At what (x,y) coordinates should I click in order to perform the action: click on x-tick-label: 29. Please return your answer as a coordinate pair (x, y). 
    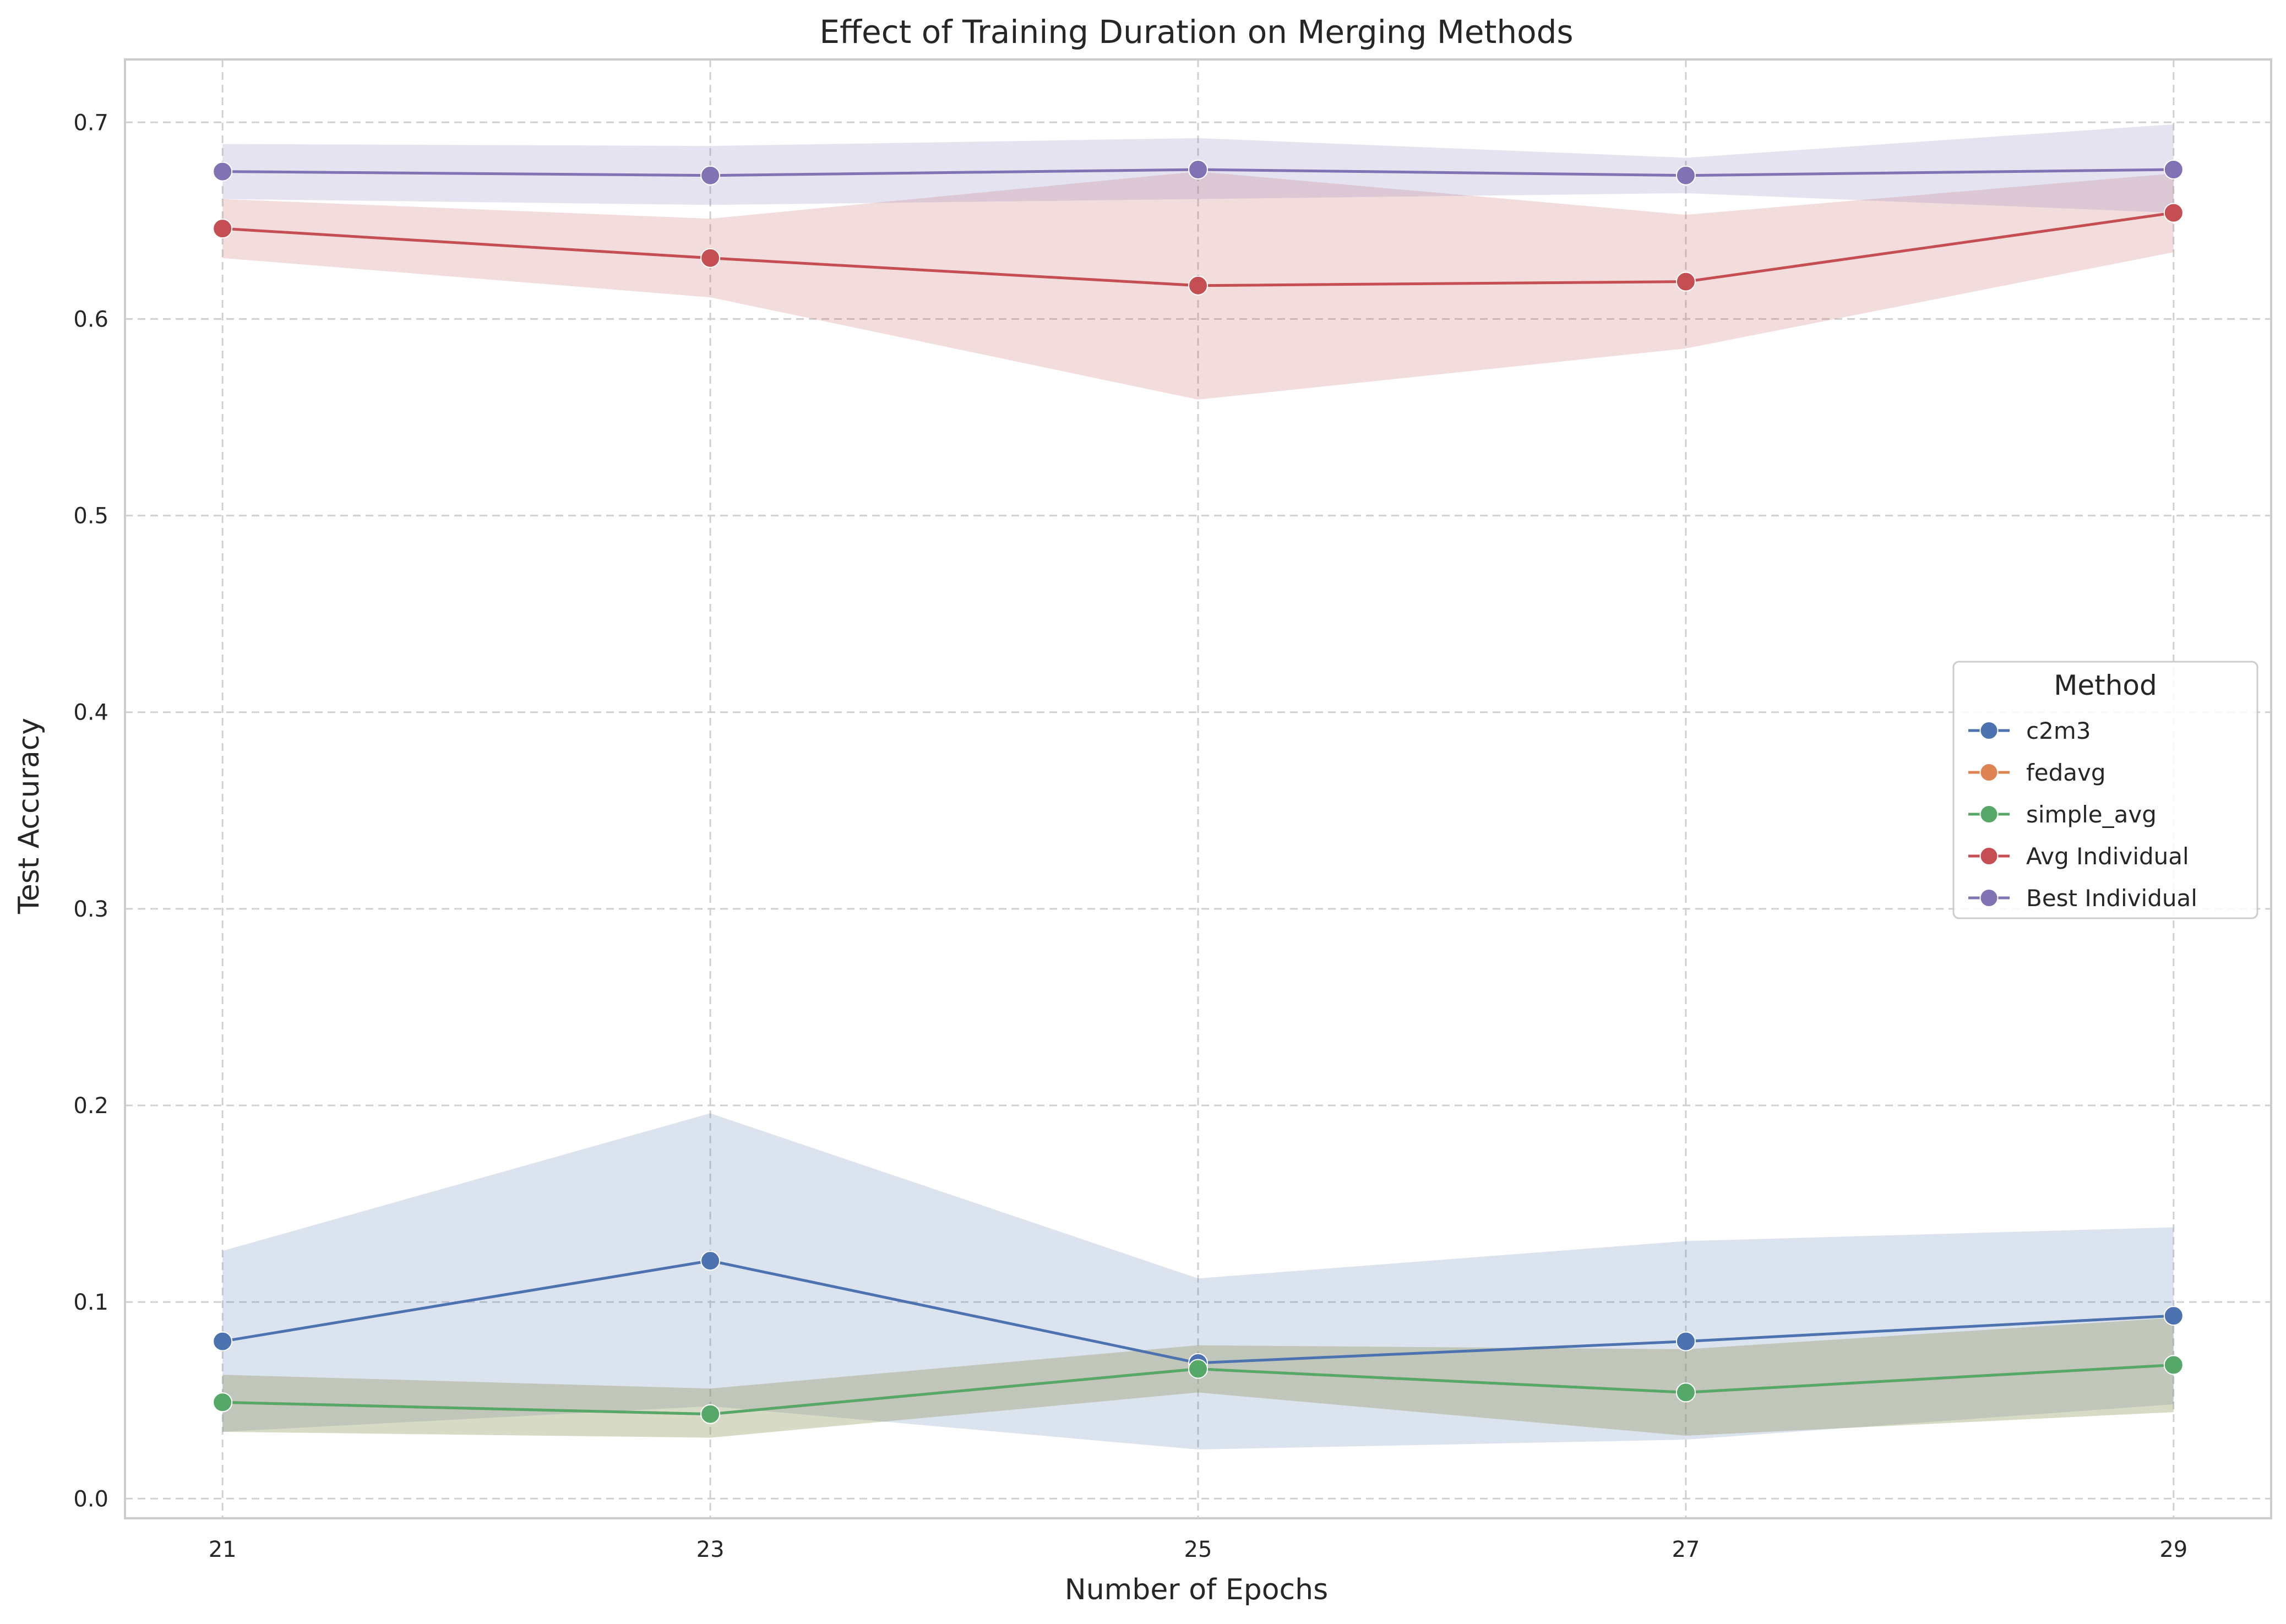
    Looking at the image, I should click on (2173, 1549).